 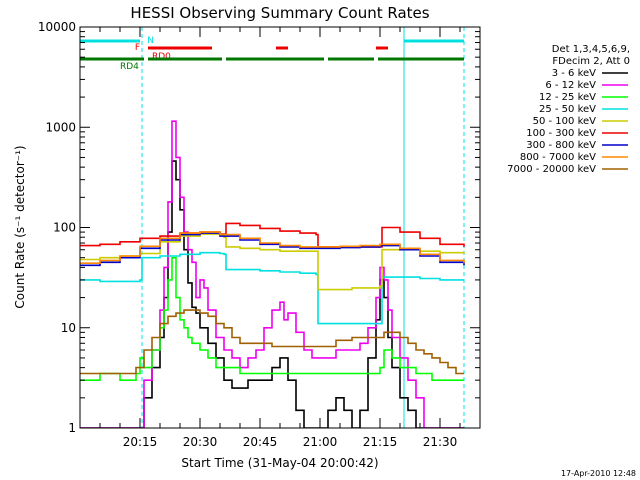 What do you see at coordinates (561, 145) in the screenshot?
I see `legend-label: 300 - 800 keV` at bounding box center [561, 145].